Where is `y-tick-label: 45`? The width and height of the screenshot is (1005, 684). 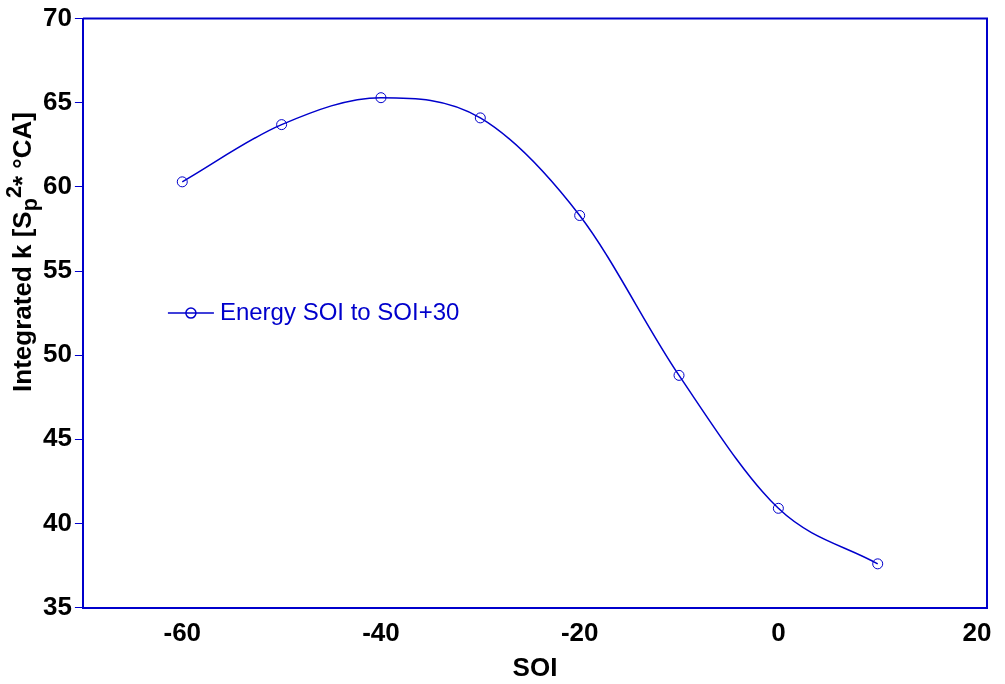
y-tick-label: 45 is located at coordinates (57, 437).